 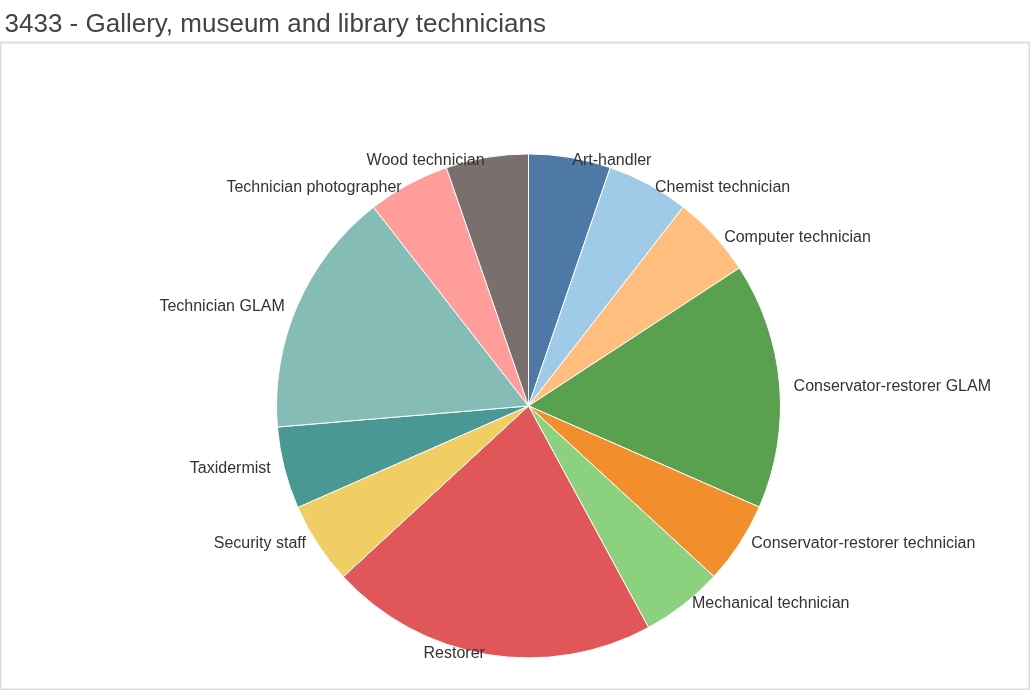 I want to click on slice-label: Art-handler, so click(x=612, y=160).